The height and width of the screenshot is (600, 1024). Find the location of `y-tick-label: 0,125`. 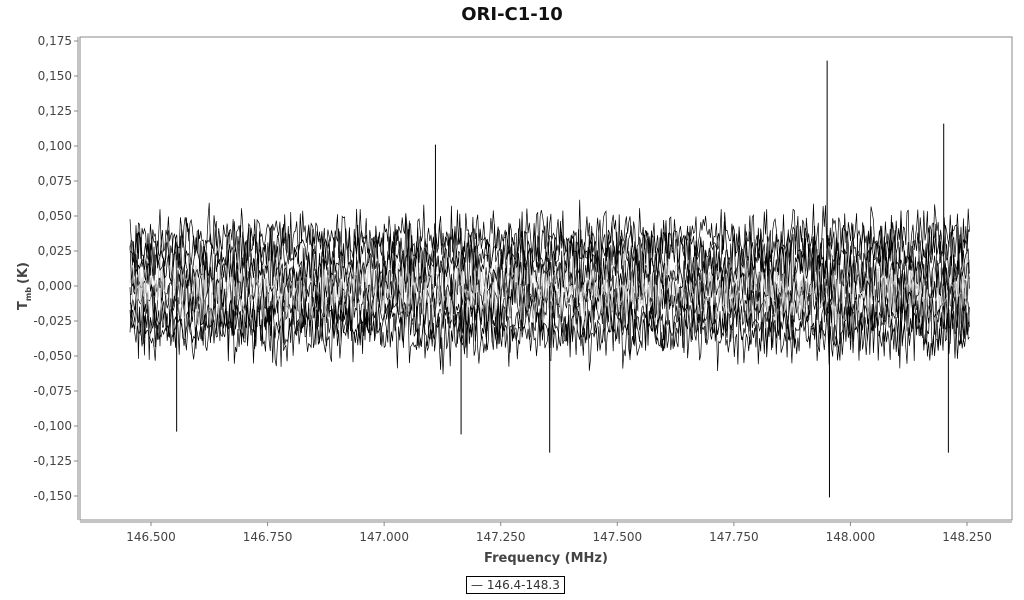

y-tick-label: 0,125 is located at coordinates (55, 111).